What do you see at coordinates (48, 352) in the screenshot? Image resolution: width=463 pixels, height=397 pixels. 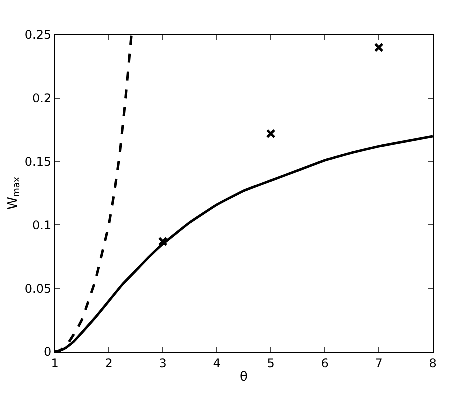 I see `y-tick-label: 0` at bounding box center [48, 352].